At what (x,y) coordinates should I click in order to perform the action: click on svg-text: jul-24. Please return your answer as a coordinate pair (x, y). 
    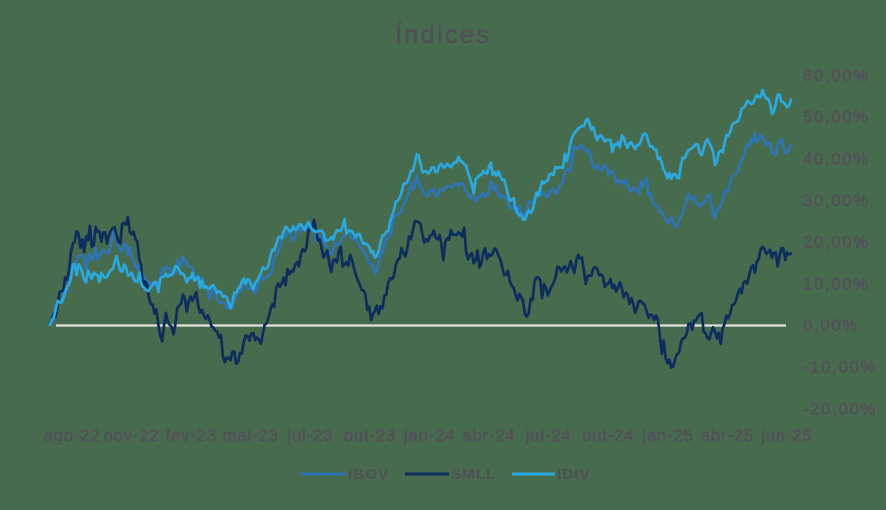
    Looking at the image, I should click on (548, 436).